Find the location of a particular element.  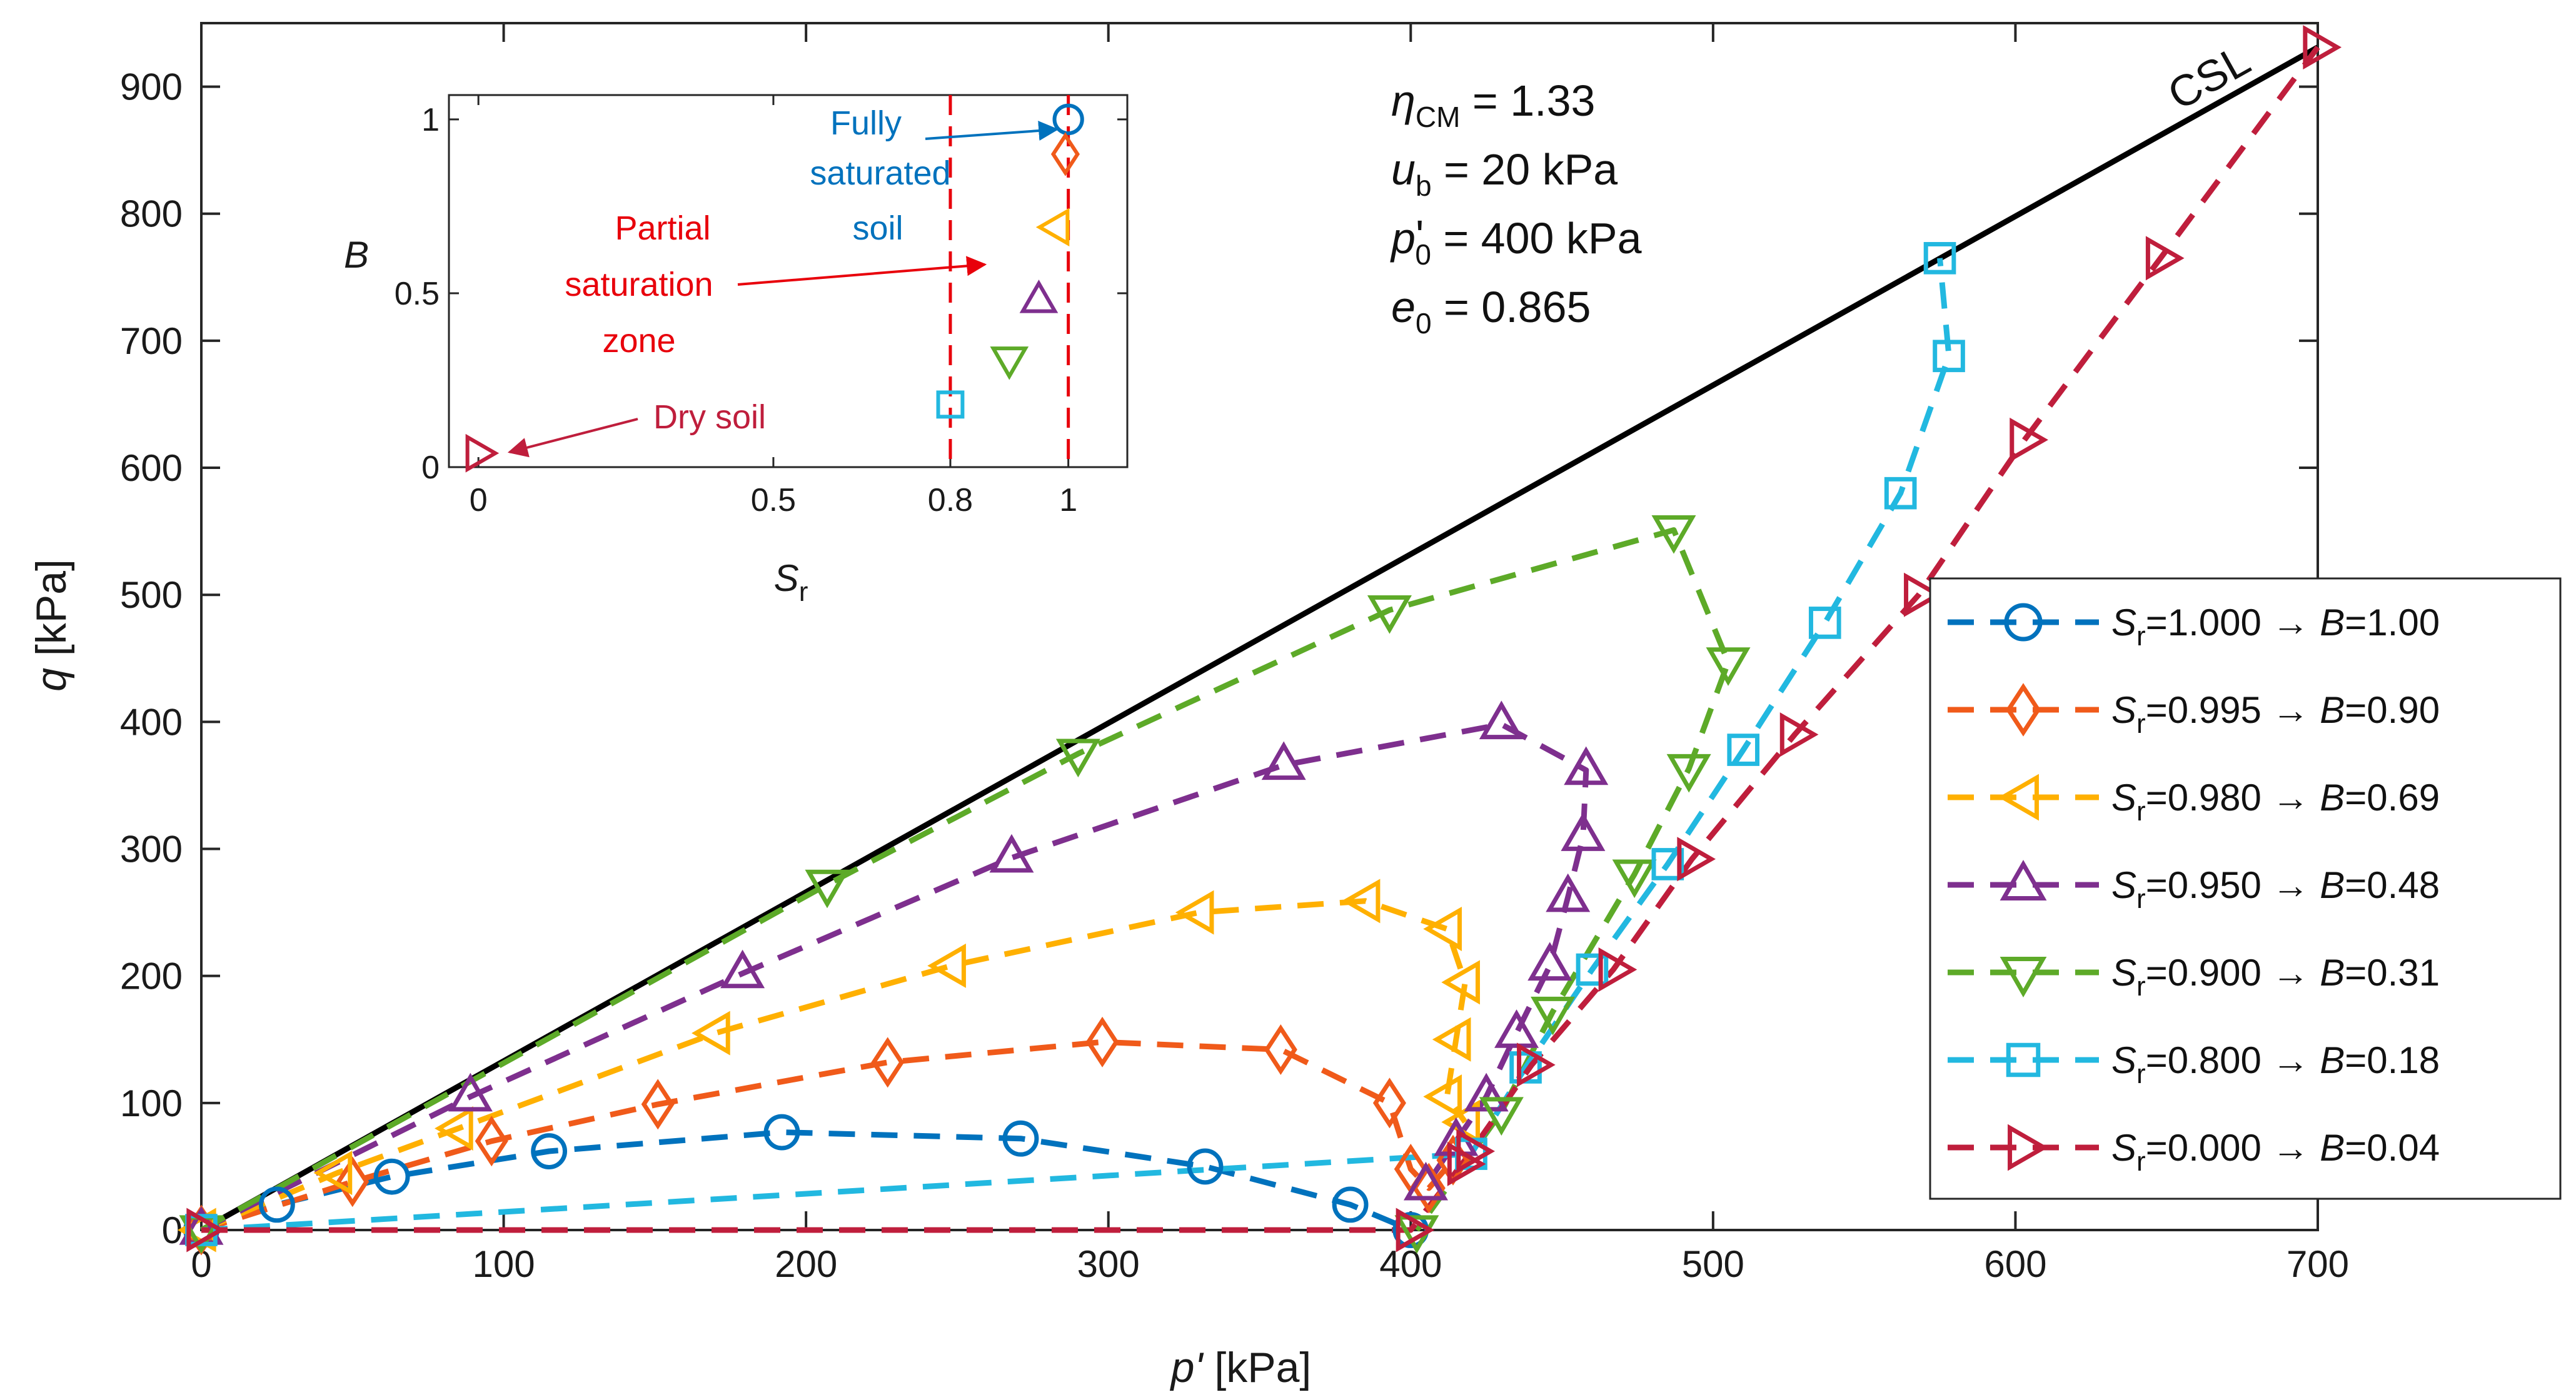

x-axis-label: p' [kPa] is located at coordinates (1241, 1367).